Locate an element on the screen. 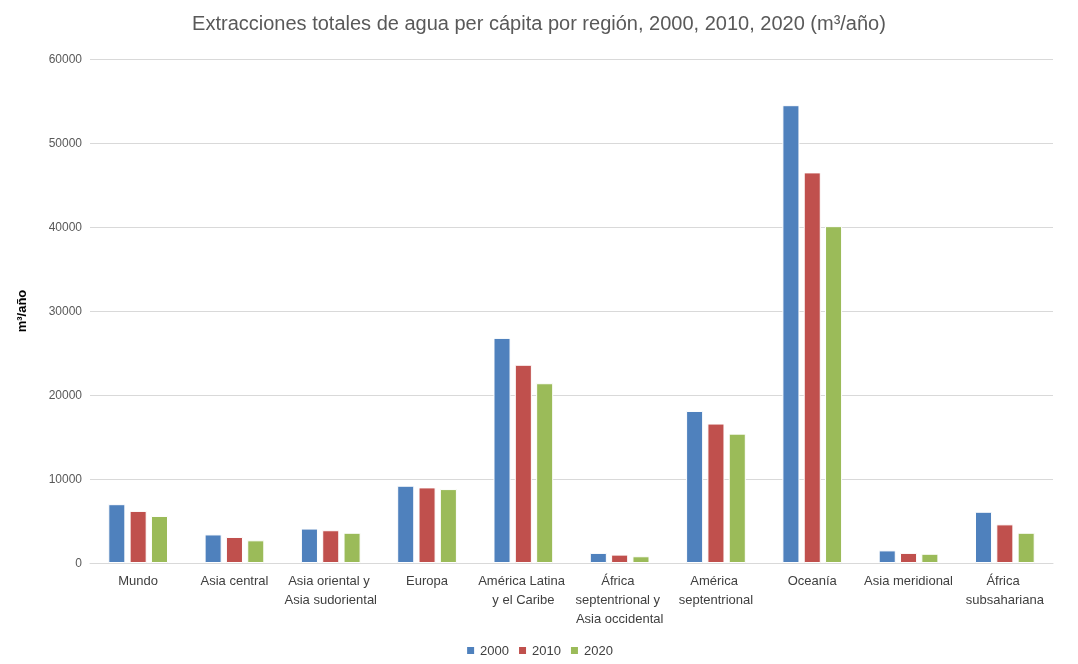 The height and width of the screenshot is (664, 1078). x-tick-label: Asia oriental y Asia sudoriental is located at coordinates (331, 590).